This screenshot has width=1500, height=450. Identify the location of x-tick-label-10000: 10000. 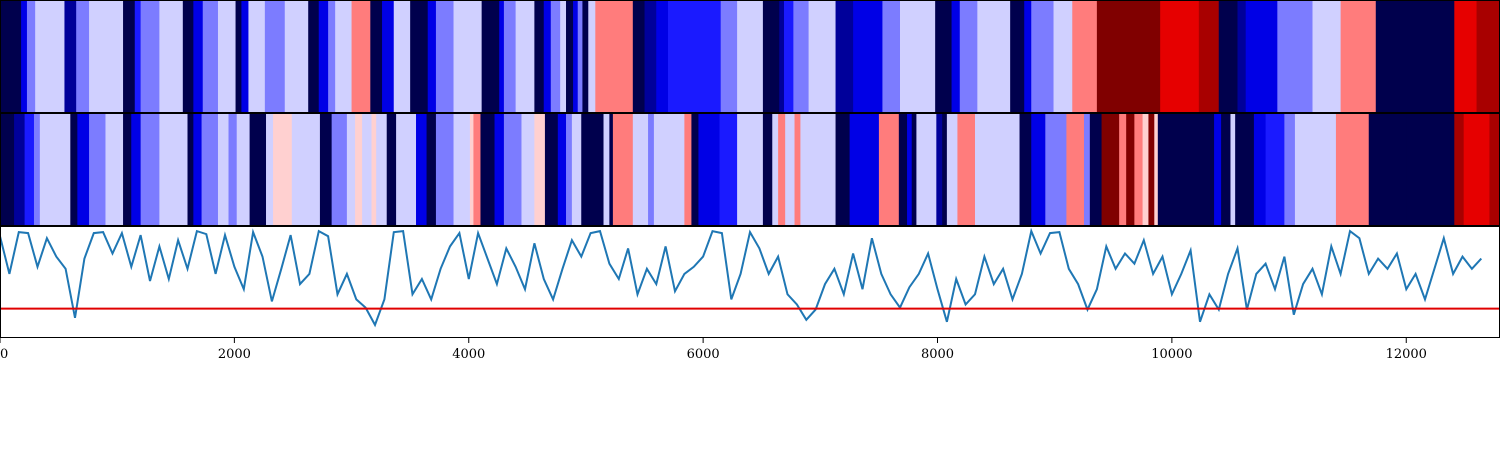
(1171, 354).